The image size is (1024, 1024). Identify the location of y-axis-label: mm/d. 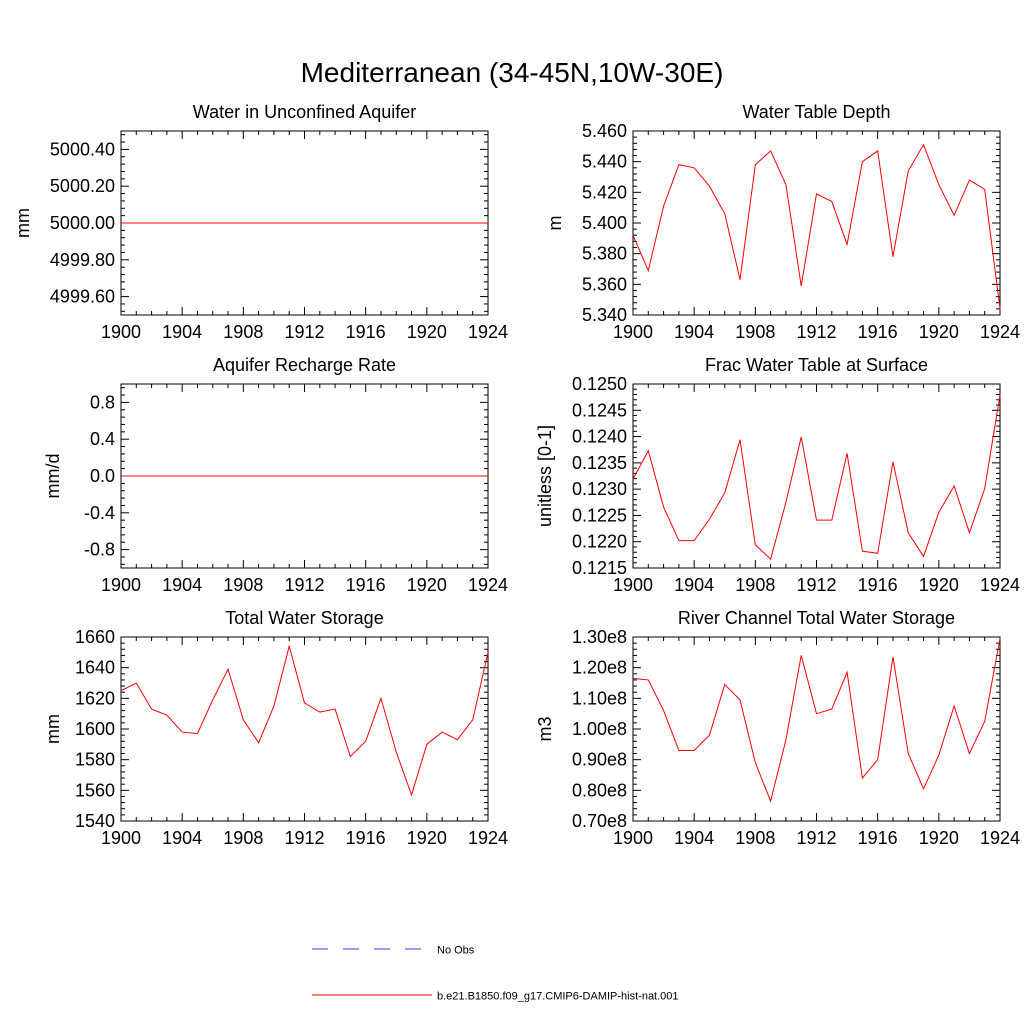
(53, 476).